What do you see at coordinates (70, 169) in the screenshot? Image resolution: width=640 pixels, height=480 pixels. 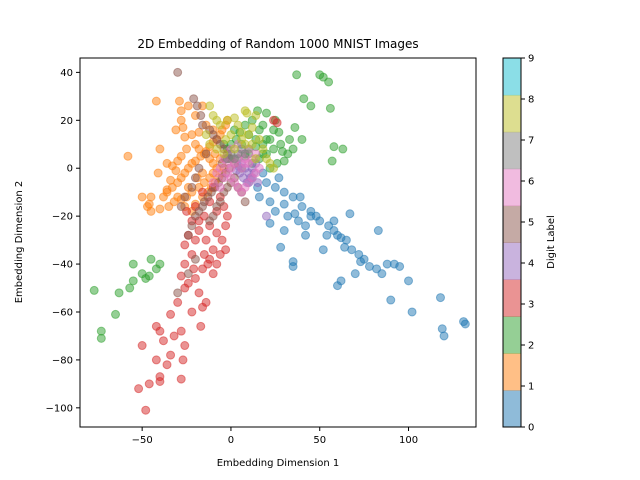 I see `y-tick-label: 0` at bounding box center [70, 169].